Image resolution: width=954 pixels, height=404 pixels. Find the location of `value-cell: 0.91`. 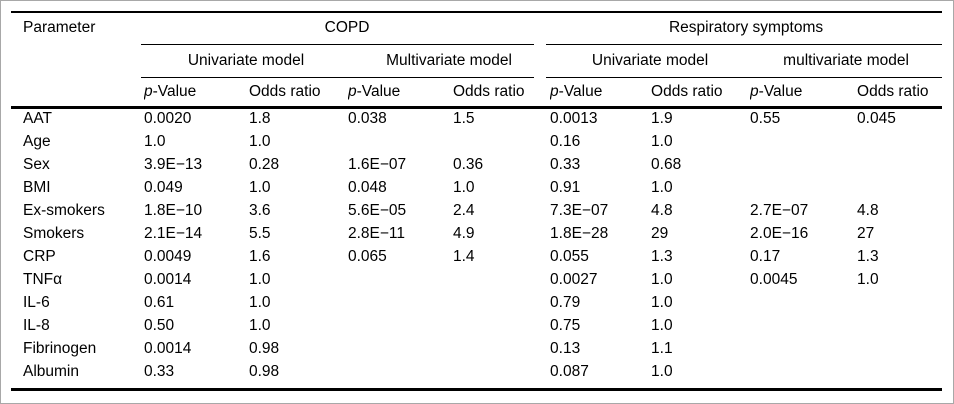

value-cell: 0.91 is located at coordinates (565, 187).